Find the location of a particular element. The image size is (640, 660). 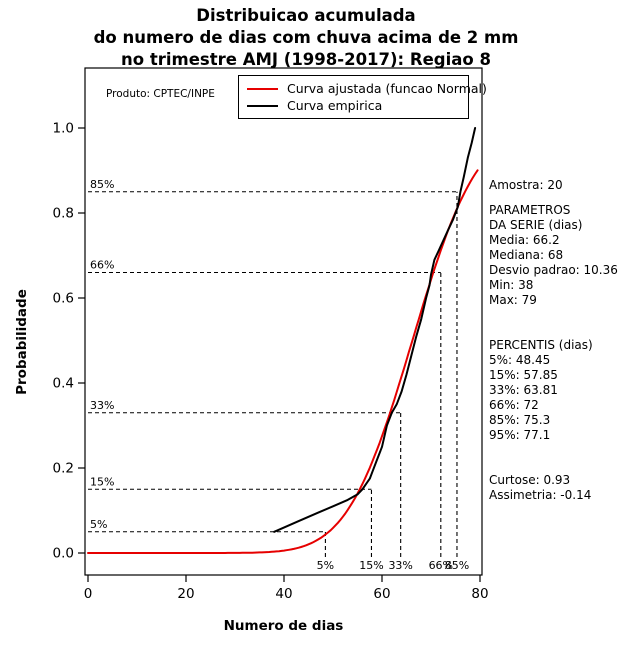

percentile-bottom-label-33%: 33% is located at coordinates (400, 565).